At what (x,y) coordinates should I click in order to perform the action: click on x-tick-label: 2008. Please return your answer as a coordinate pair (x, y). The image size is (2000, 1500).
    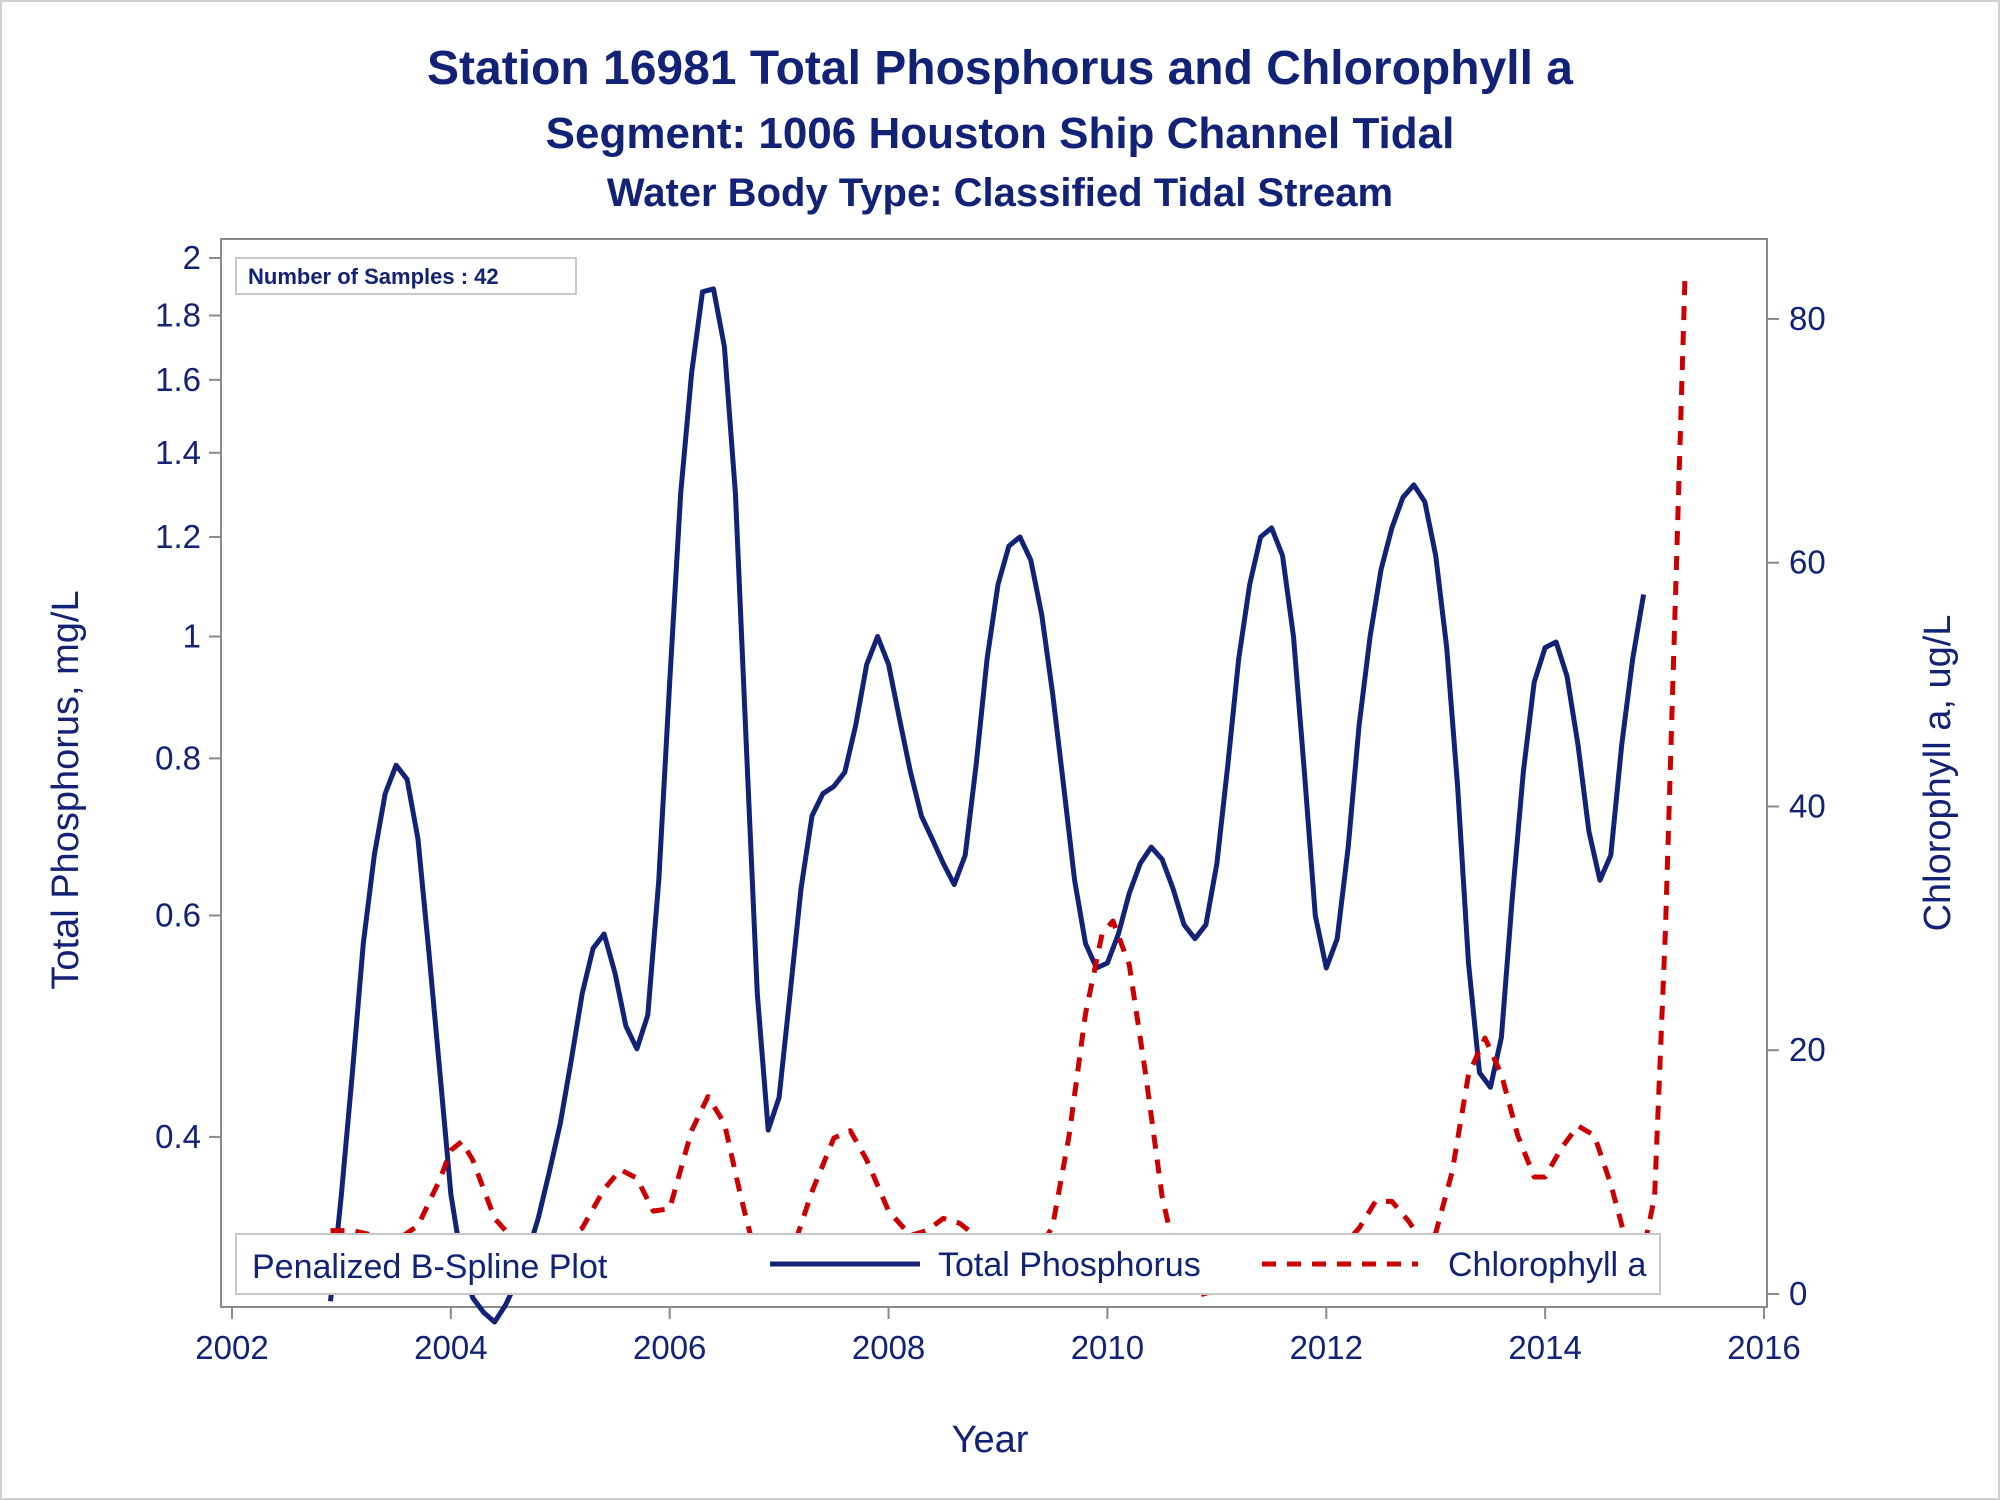
    Looking at the image, I should click on (888, 1347).